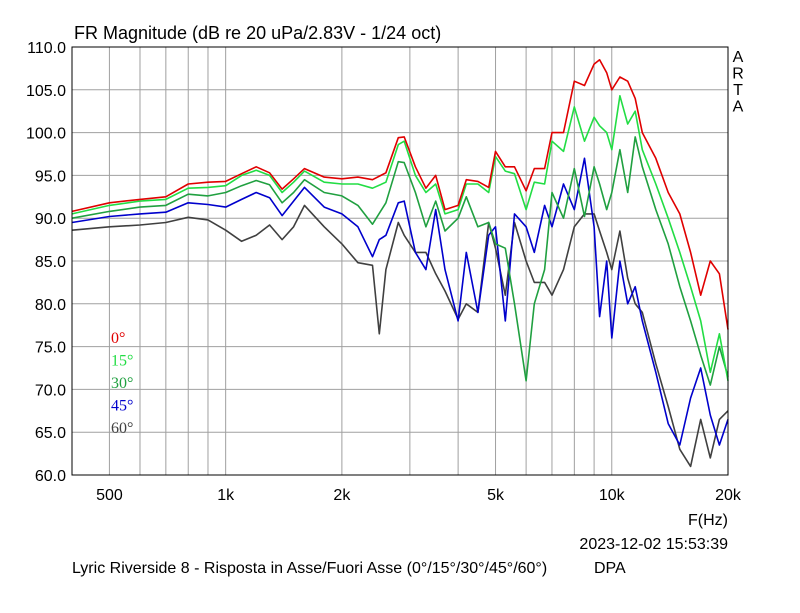 The image size is (800, 613). Describe the element at coordinates (419, 495) in the screenshot. I see `x-axis-ticks: 500 1k 2k 5k 10k 20k` at that location.